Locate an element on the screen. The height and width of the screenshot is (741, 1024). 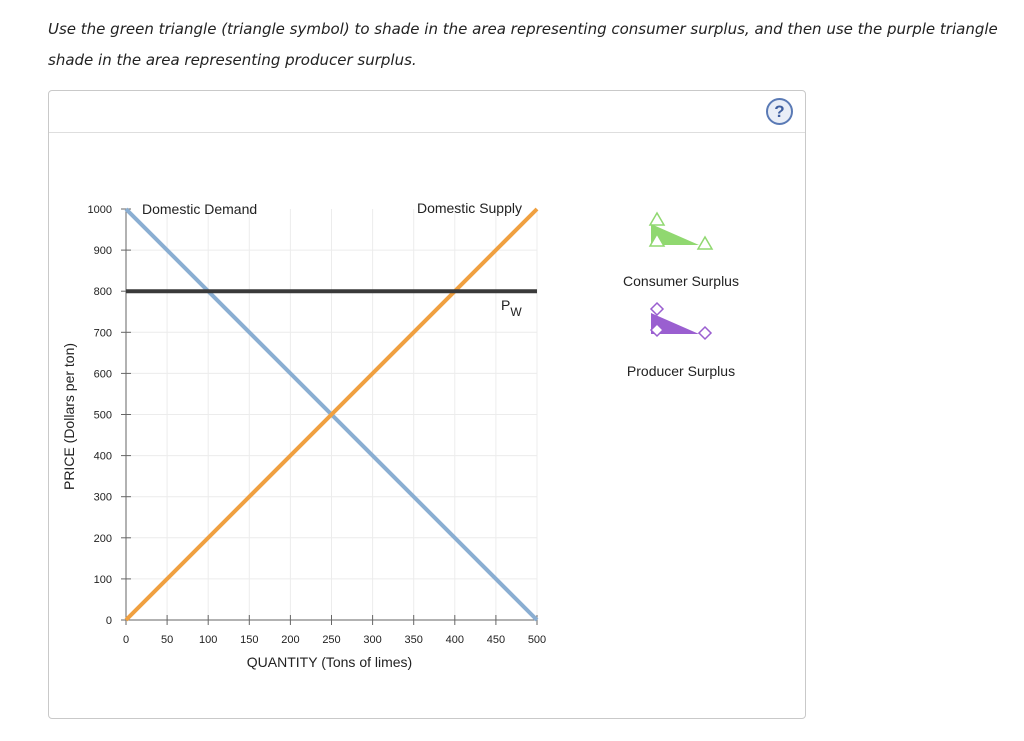
y-tick-label: 700 is located at coordinates (103, 333).